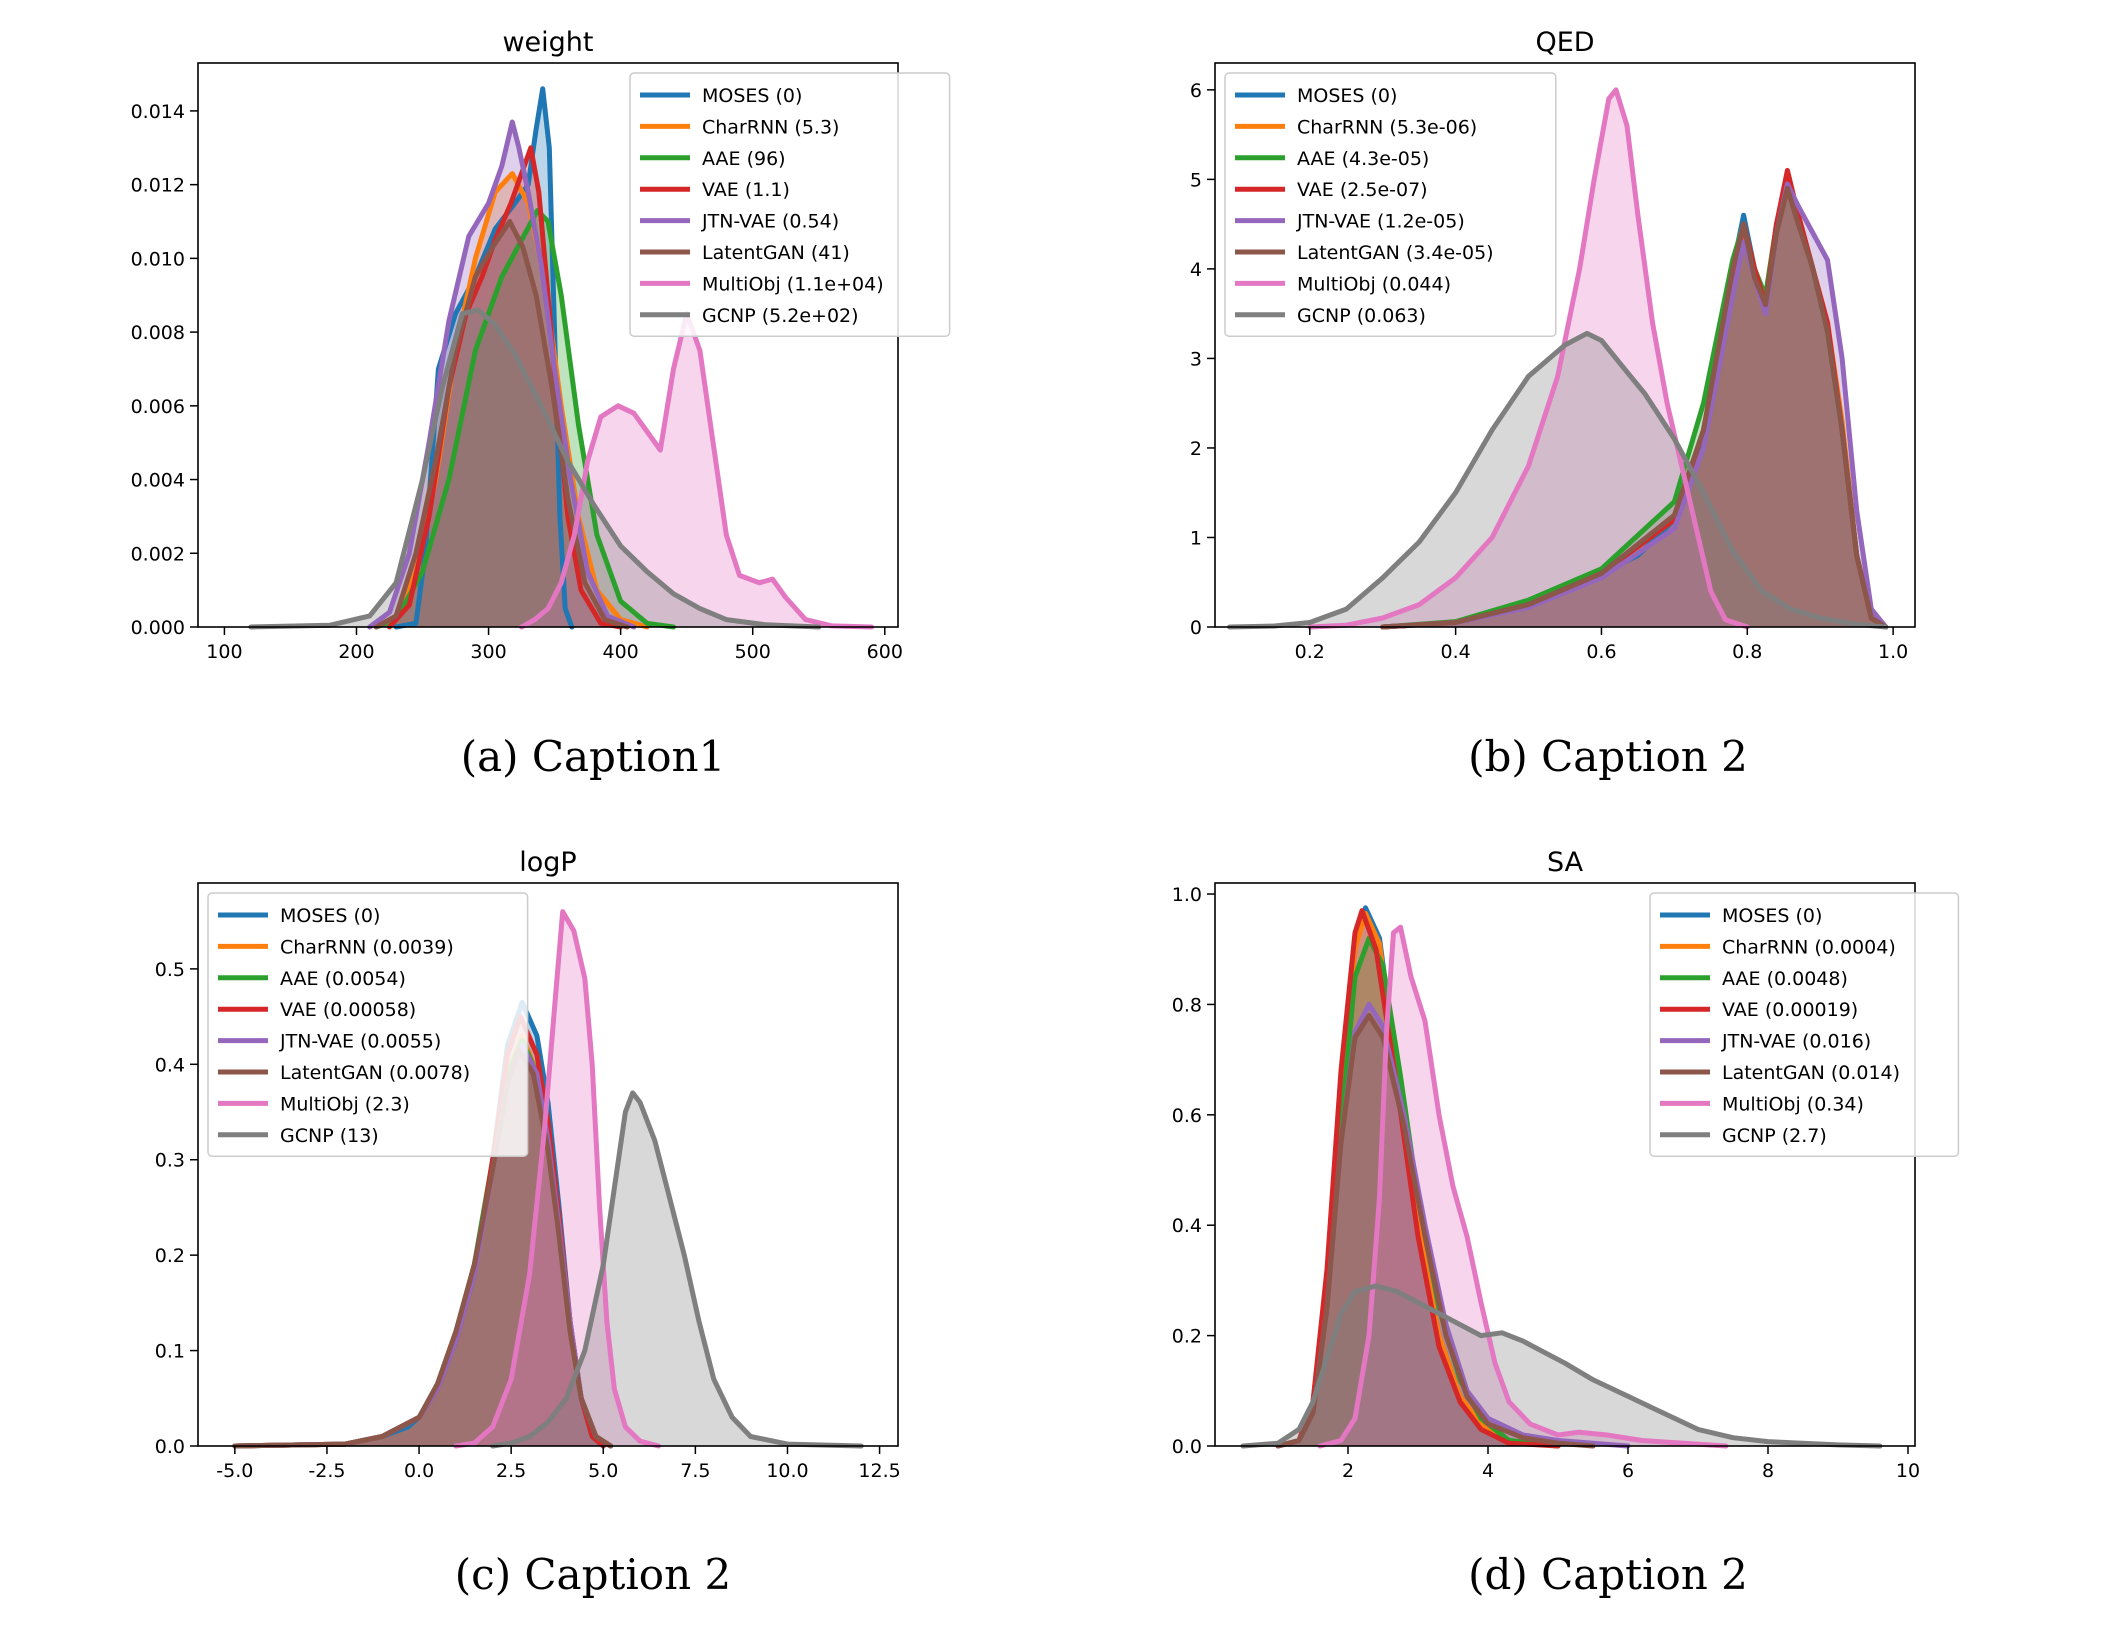 The height and width of the screenshot is (1634, 2118). What do you see at coordinates (375, 1073) in the screenshot?
I see `legend-label-latentgan: LatentGAN (0.0078)` at bounding box center [375, 1073].